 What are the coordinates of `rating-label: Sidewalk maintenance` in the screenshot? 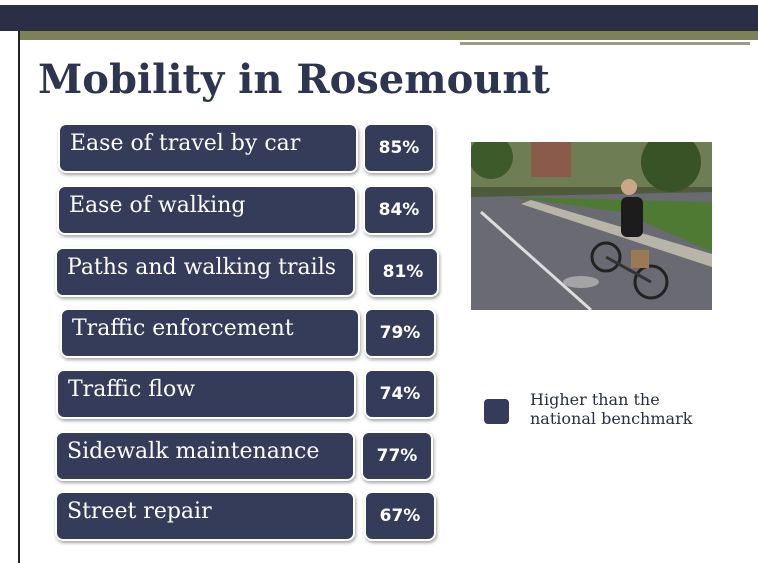 It's located at (205, 456).